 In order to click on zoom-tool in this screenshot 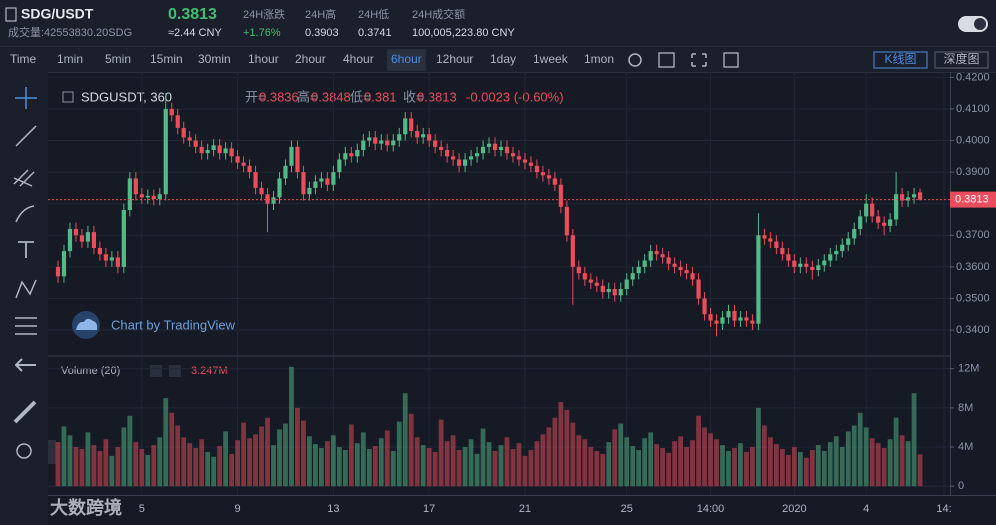, I will do `click(24, 451)`.